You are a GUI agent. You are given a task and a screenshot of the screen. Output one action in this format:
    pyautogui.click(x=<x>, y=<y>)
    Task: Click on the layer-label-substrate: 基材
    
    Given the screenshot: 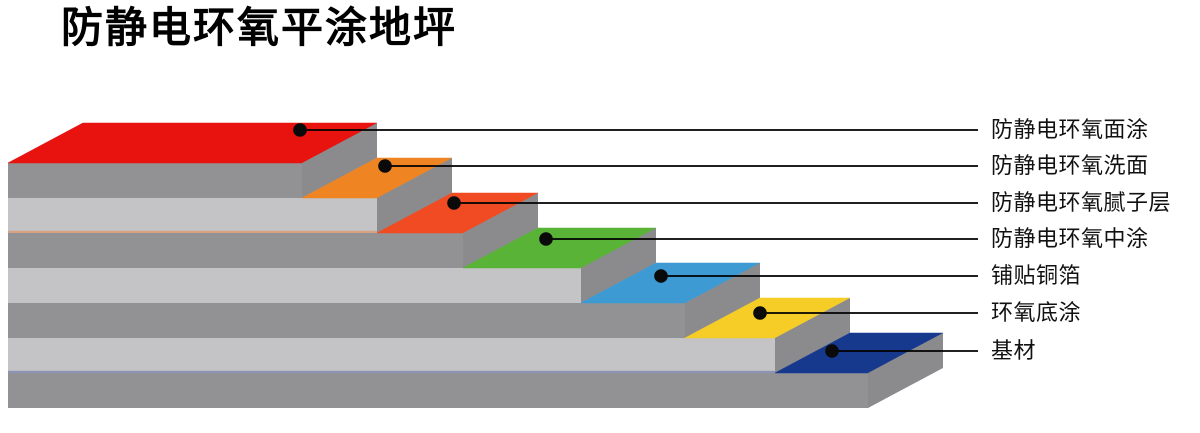 What is the action you would take?
    pyautogui.click(x=1014, y=350)
    